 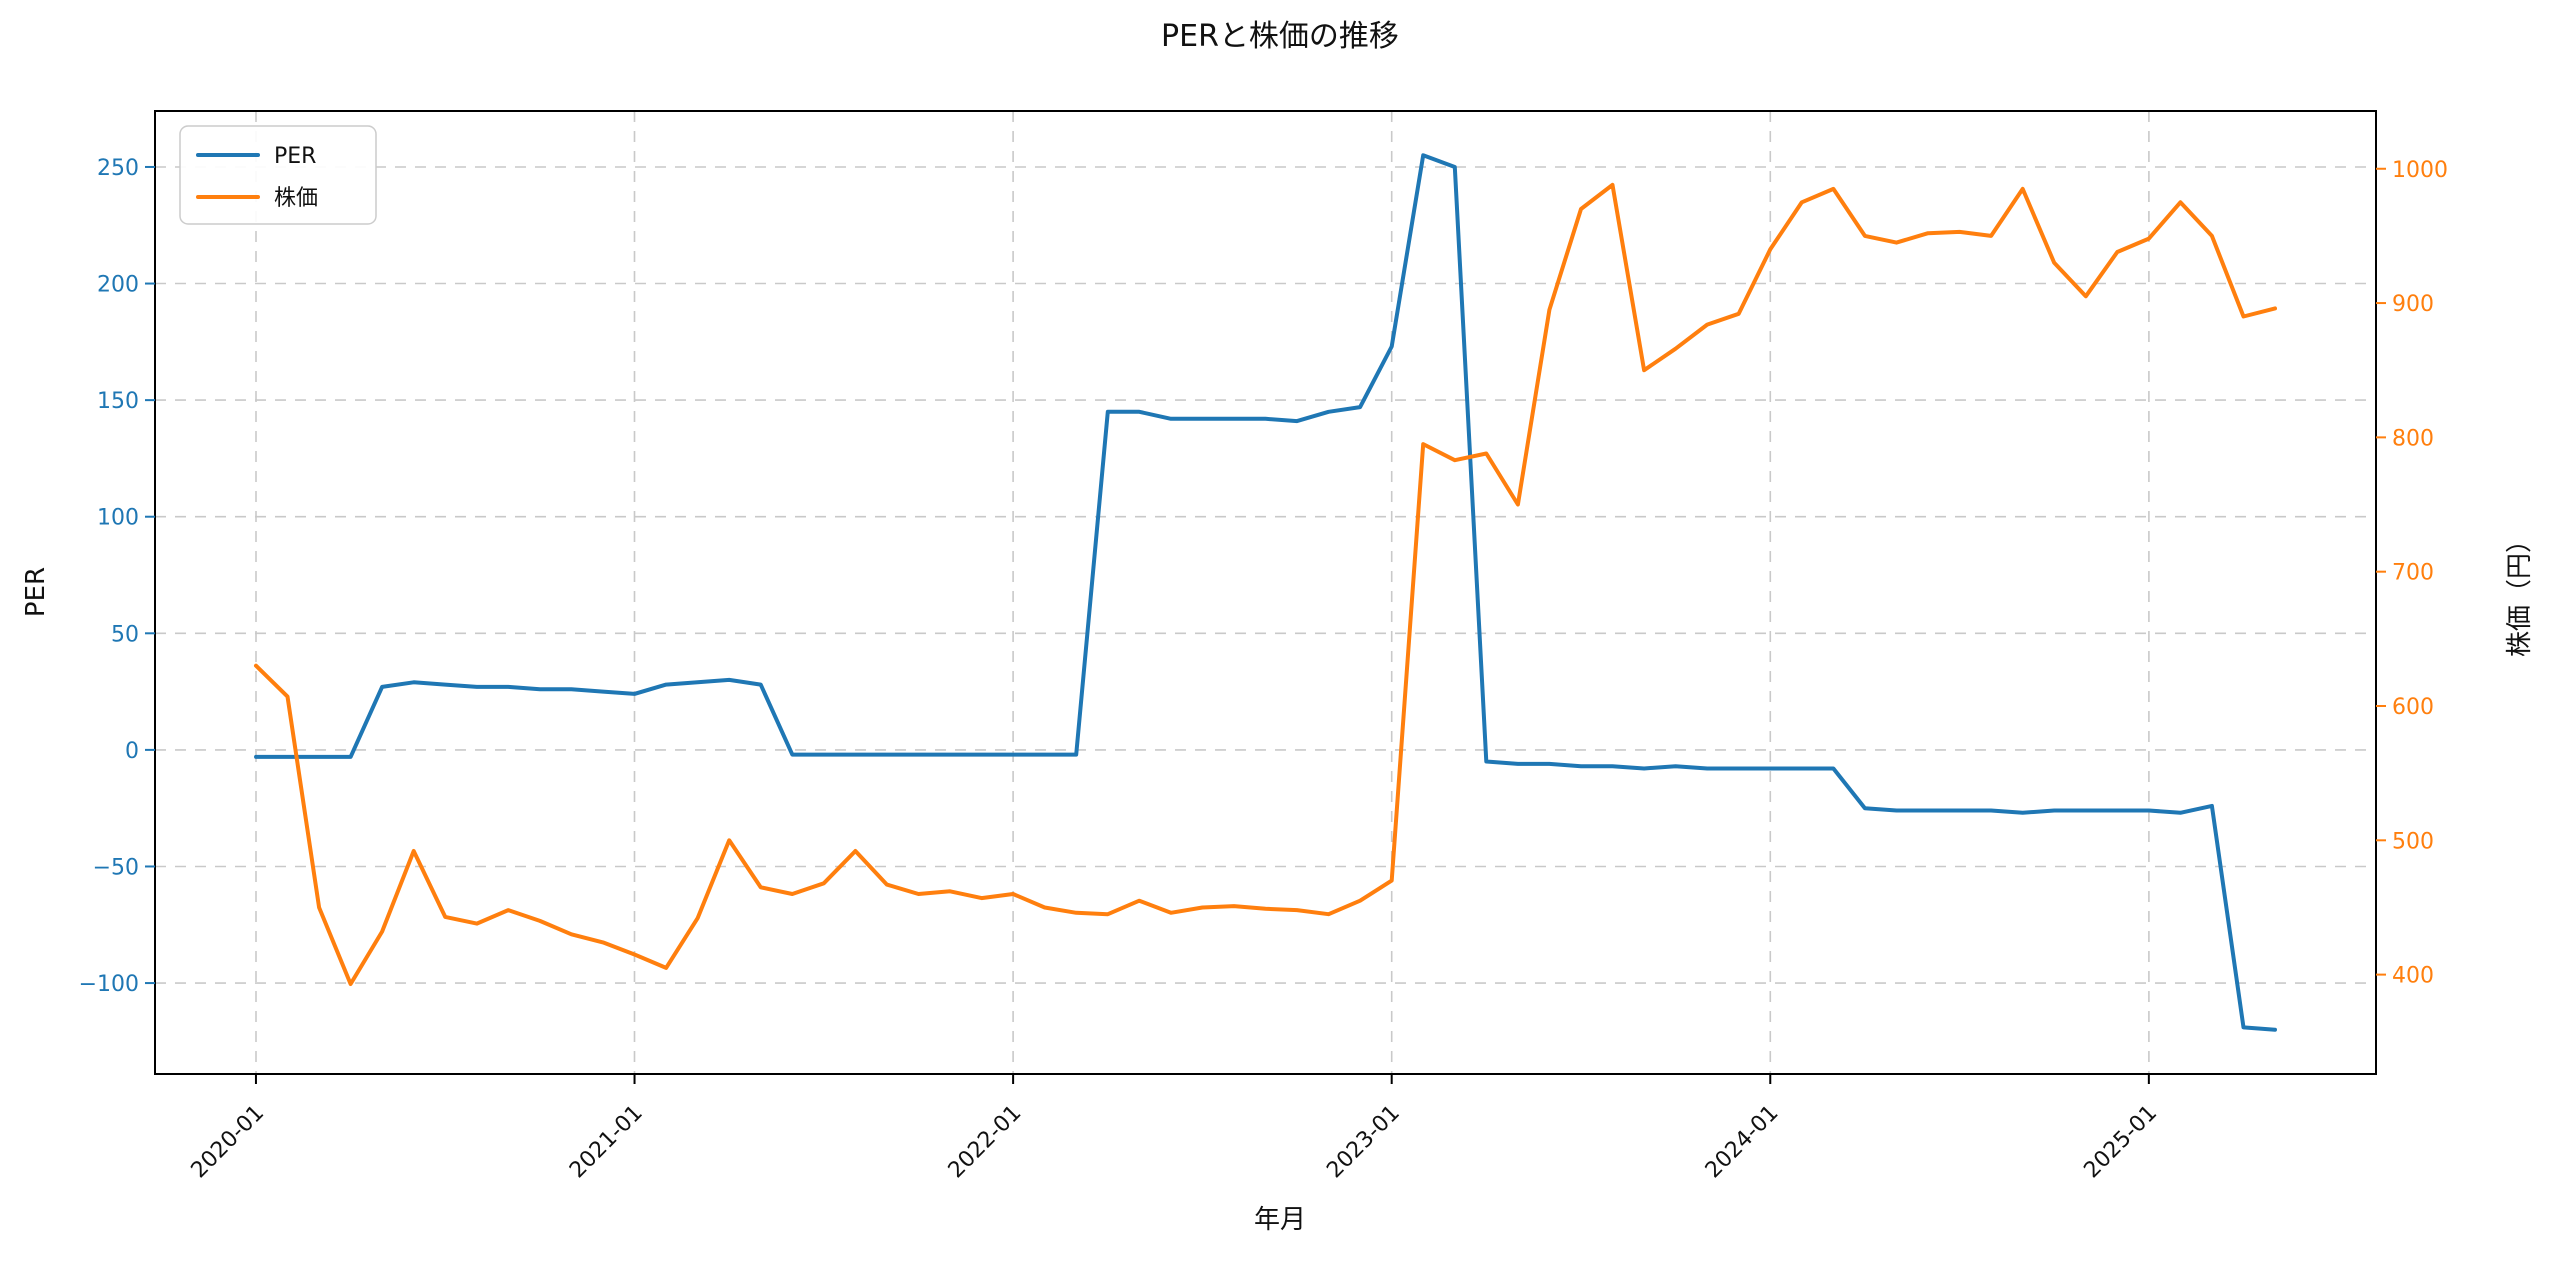 What do you see at coordinates (118, 285) in the screenshot?
I see `left-tick-label: 200` at bounding box center [118, 285].